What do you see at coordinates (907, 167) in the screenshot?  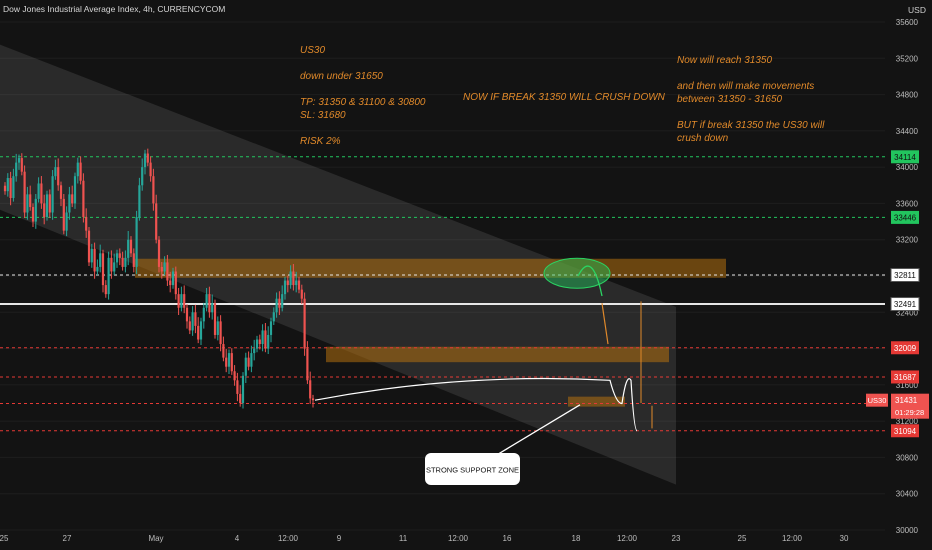 I see `price-tick: 34000` at bounding box center [907, 167].